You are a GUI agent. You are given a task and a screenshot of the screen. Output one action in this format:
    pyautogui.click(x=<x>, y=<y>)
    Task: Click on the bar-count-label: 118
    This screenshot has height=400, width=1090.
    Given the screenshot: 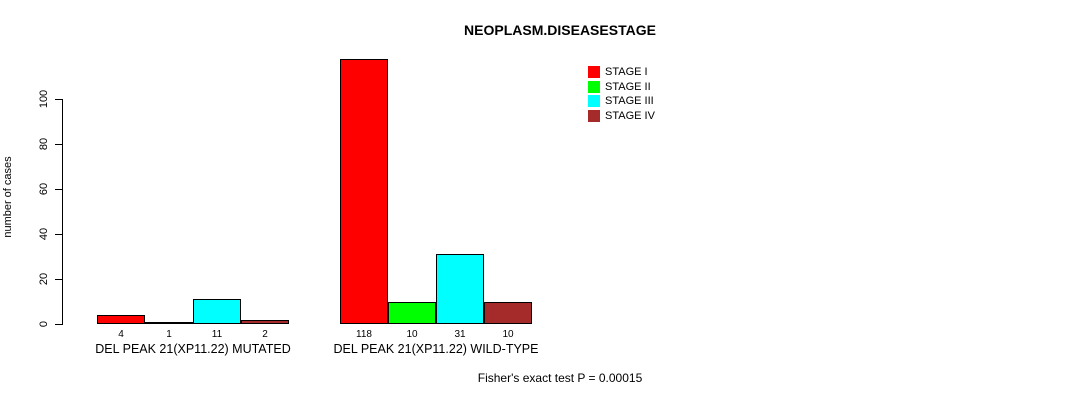 What is the action you would take?
    pyautogui.click(x=364, y=334)
    